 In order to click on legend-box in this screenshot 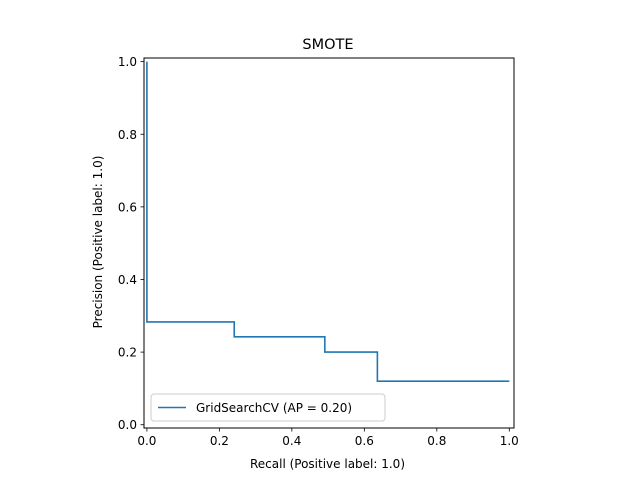, I will do `click(268, 407)`.